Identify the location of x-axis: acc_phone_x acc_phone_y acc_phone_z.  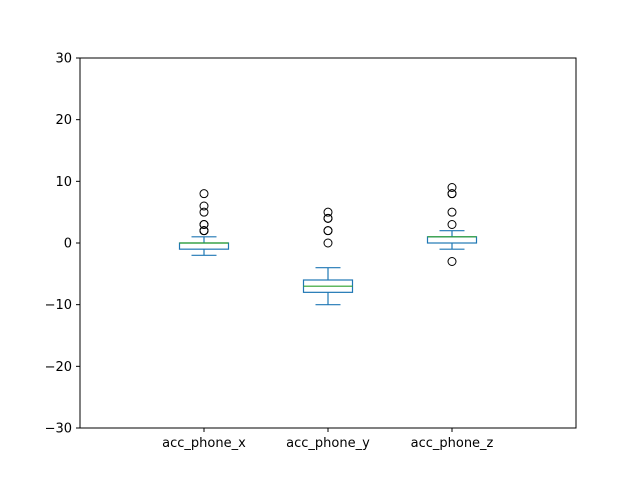
(328, 439).